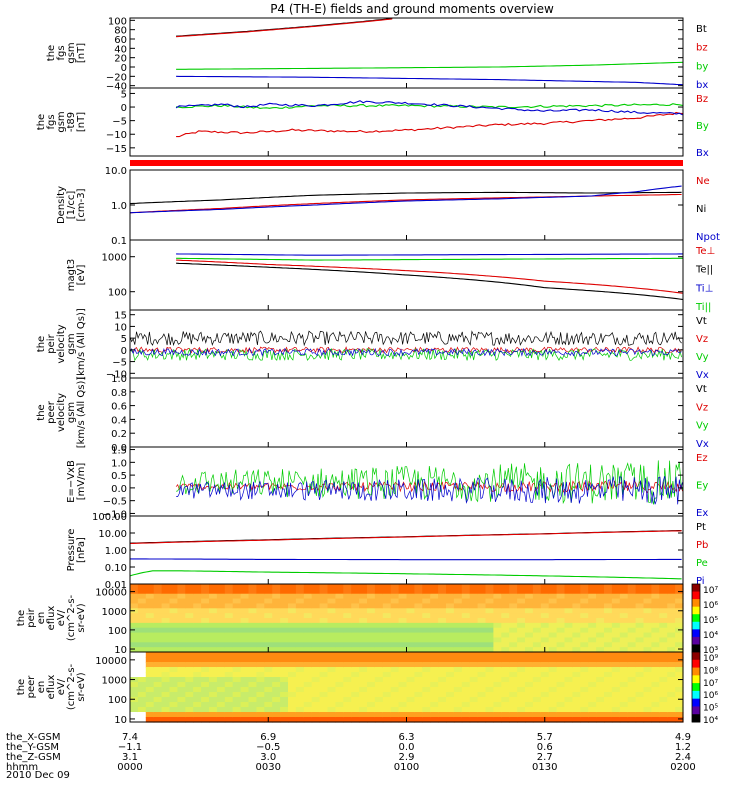 Image resolution: width=750 pixels, height=800 pixels. What do you see at coordinates (405, 346) in the screenshot?
I see `series-group` at bounding box center [405, 346].